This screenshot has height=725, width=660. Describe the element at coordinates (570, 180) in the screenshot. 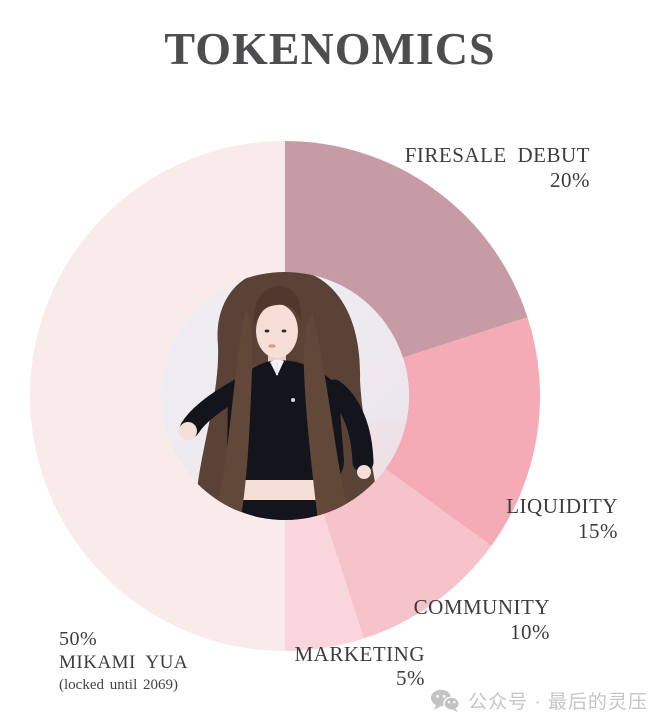

I see `label-firesale-debut-pct: 20%` at that location.